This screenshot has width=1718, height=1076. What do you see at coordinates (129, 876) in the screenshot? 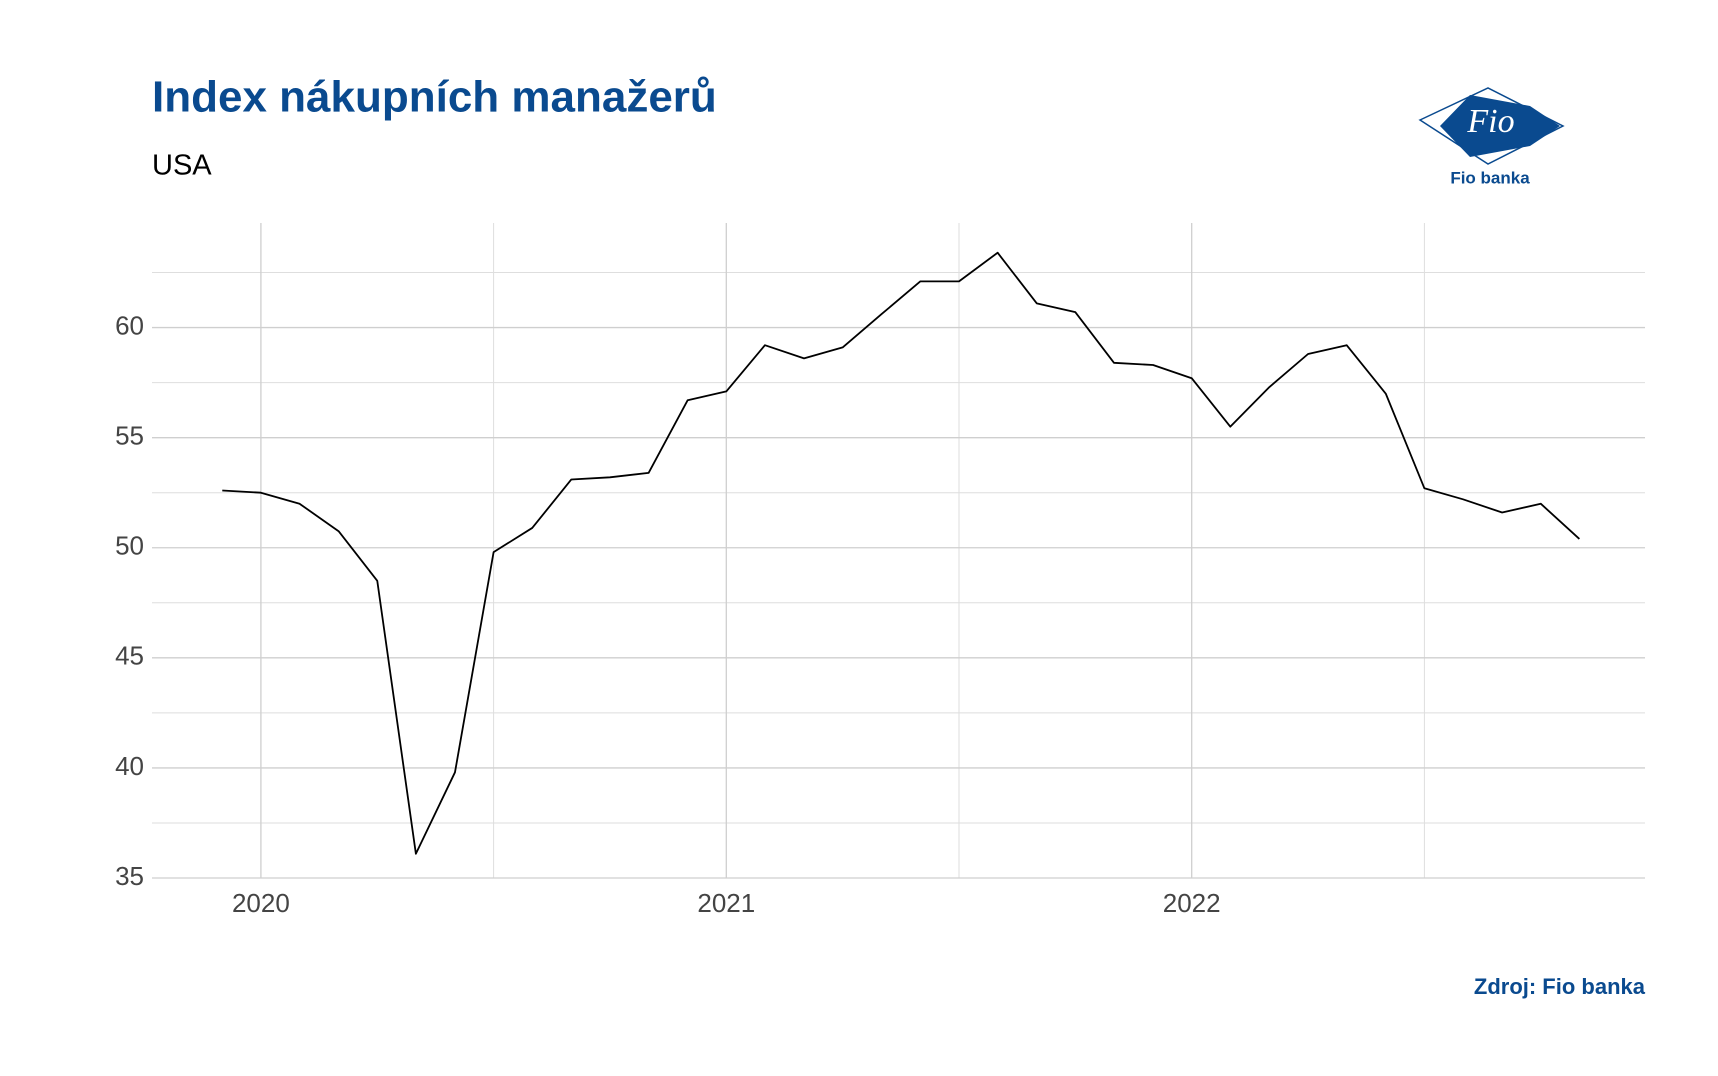
I see `y-tick-label: 35` at bounding box center [129, 876].